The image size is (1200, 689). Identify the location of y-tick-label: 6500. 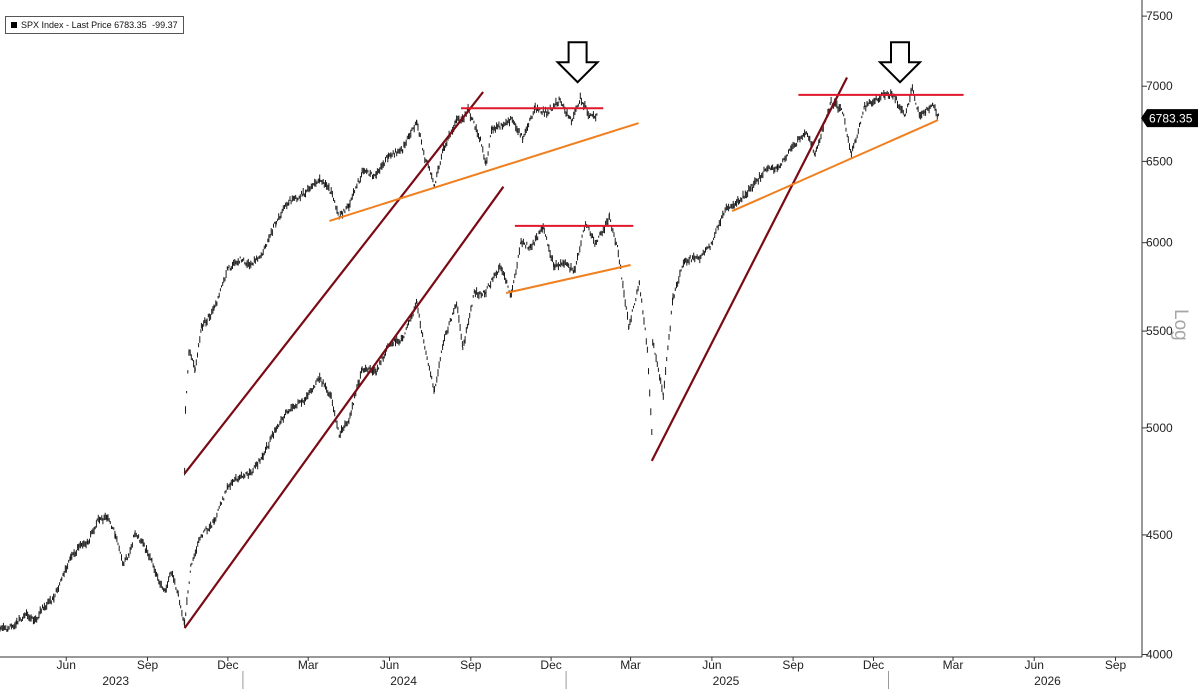
(1159, 161).